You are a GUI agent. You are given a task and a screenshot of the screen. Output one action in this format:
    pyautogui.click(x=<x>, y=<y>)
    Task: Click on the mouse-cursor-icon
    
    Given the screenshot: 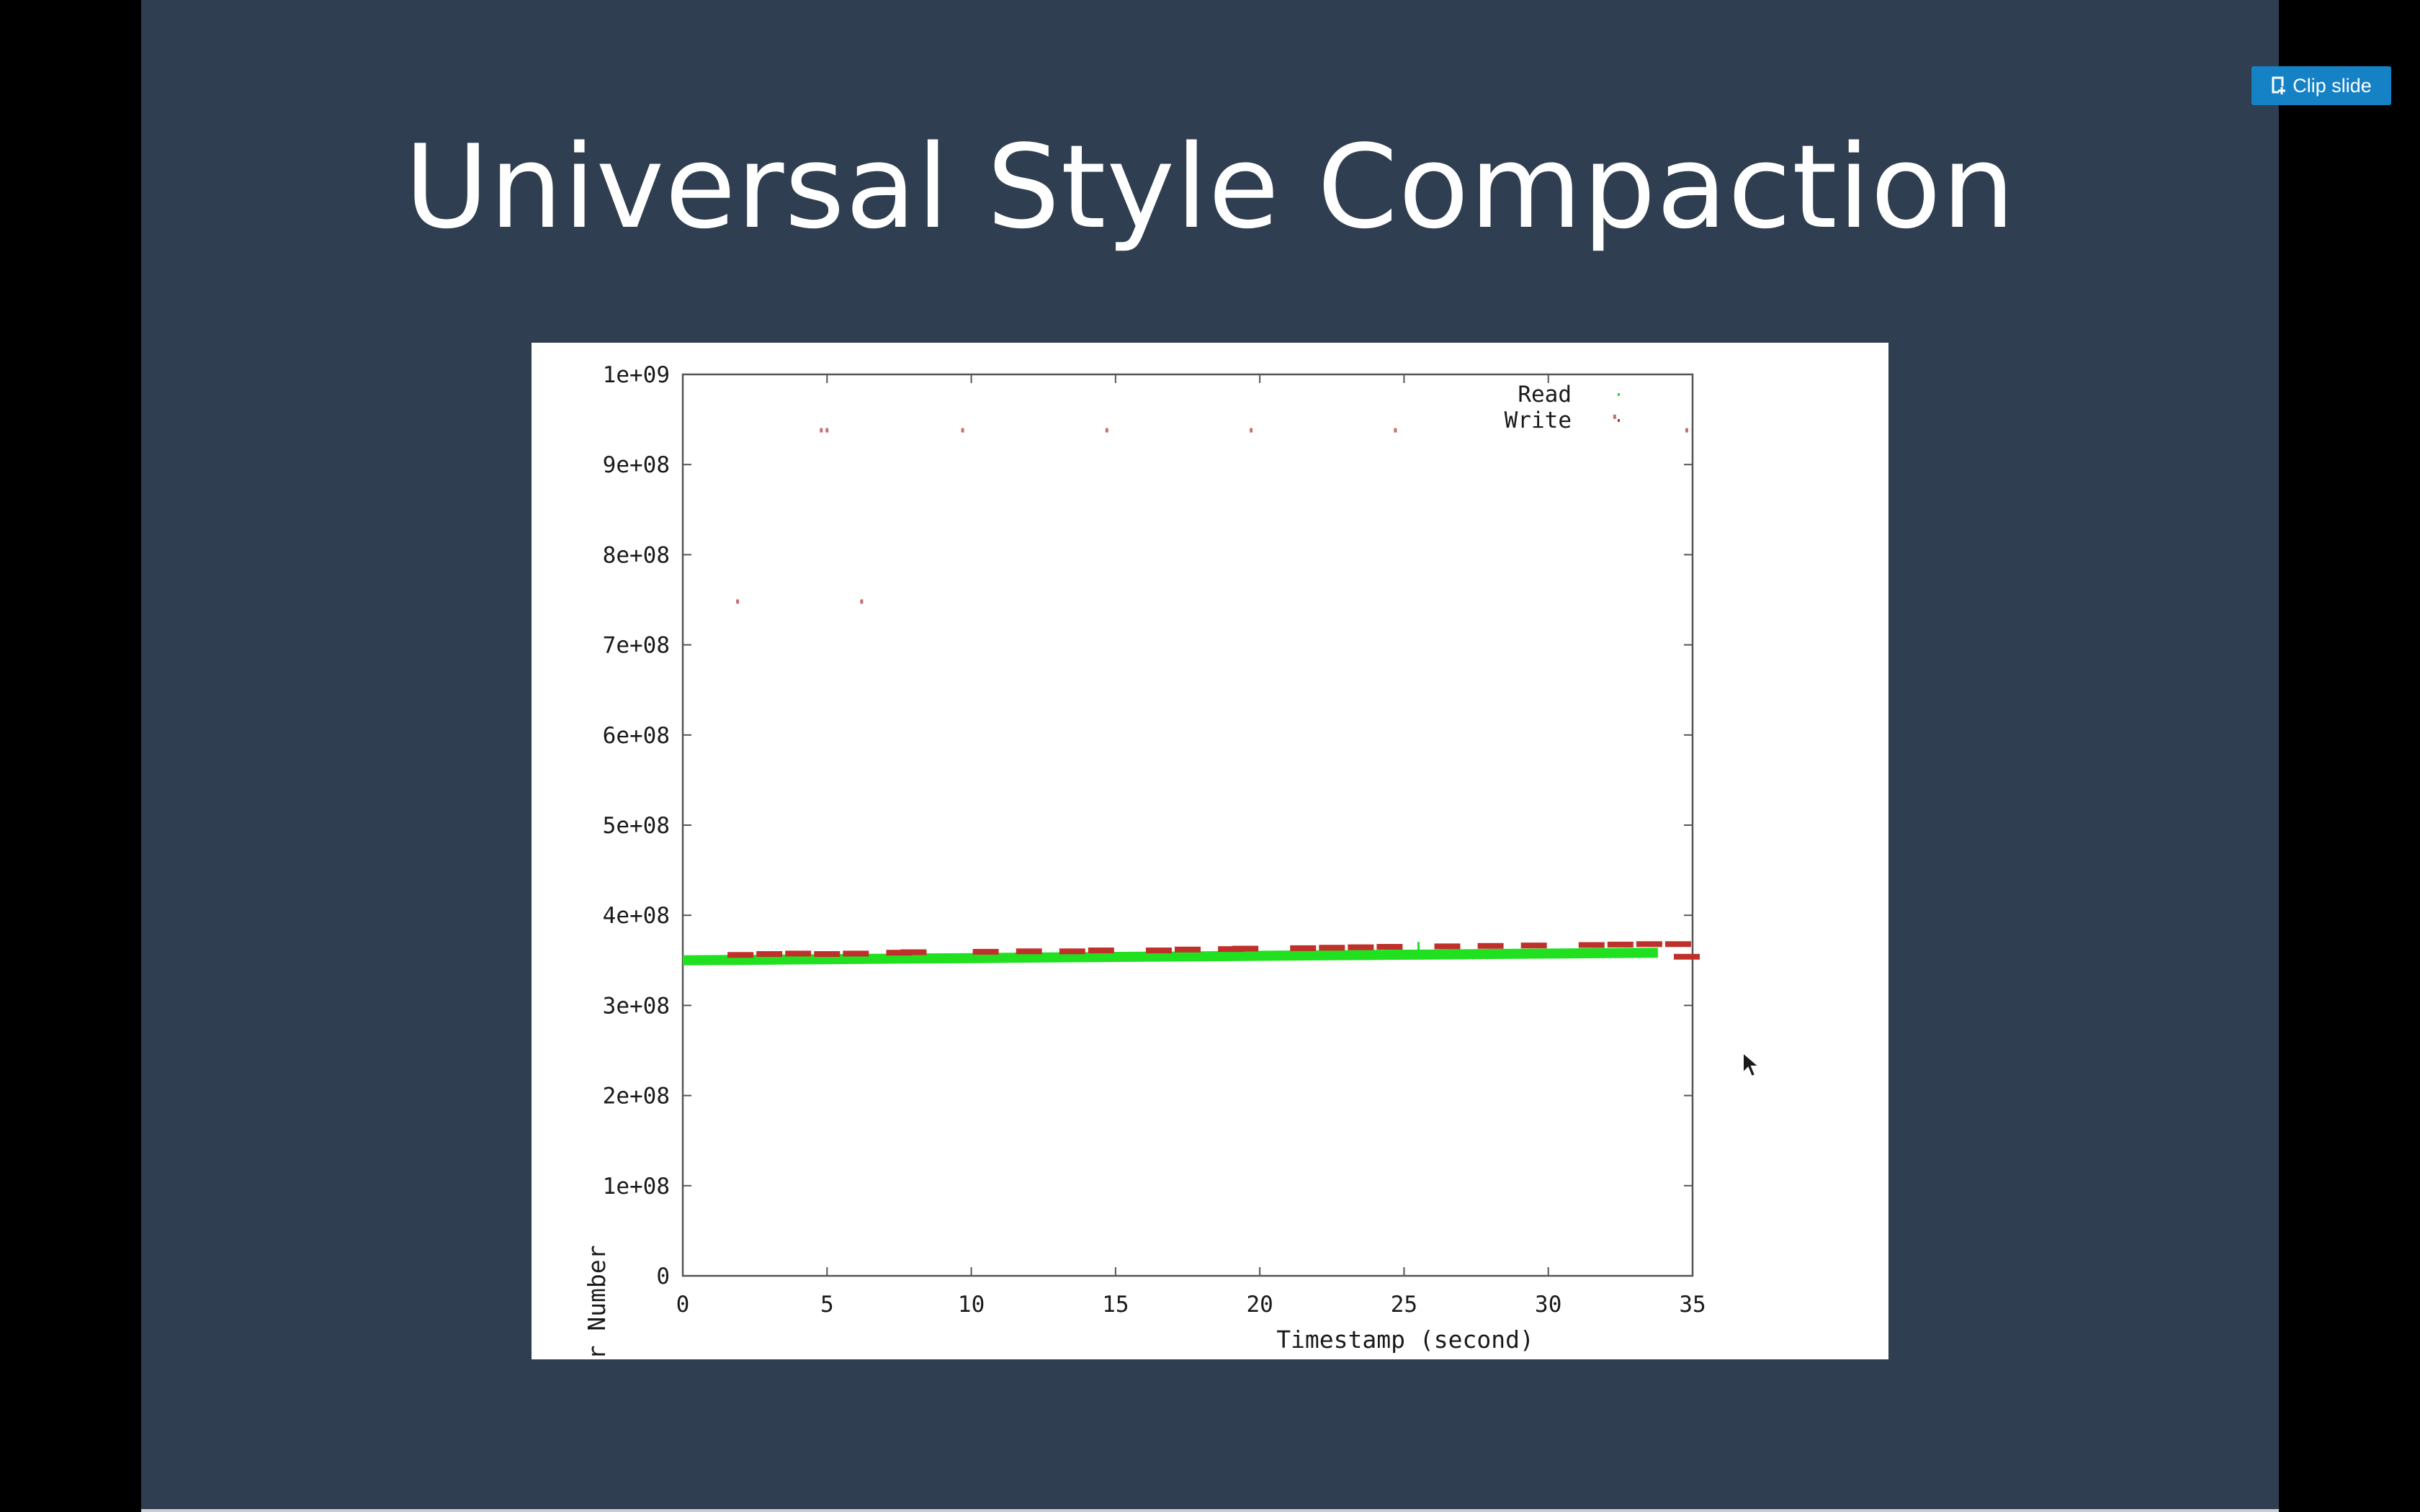 What is the action you would take?
    pyautogui.click(x=1751, y=1064)
    